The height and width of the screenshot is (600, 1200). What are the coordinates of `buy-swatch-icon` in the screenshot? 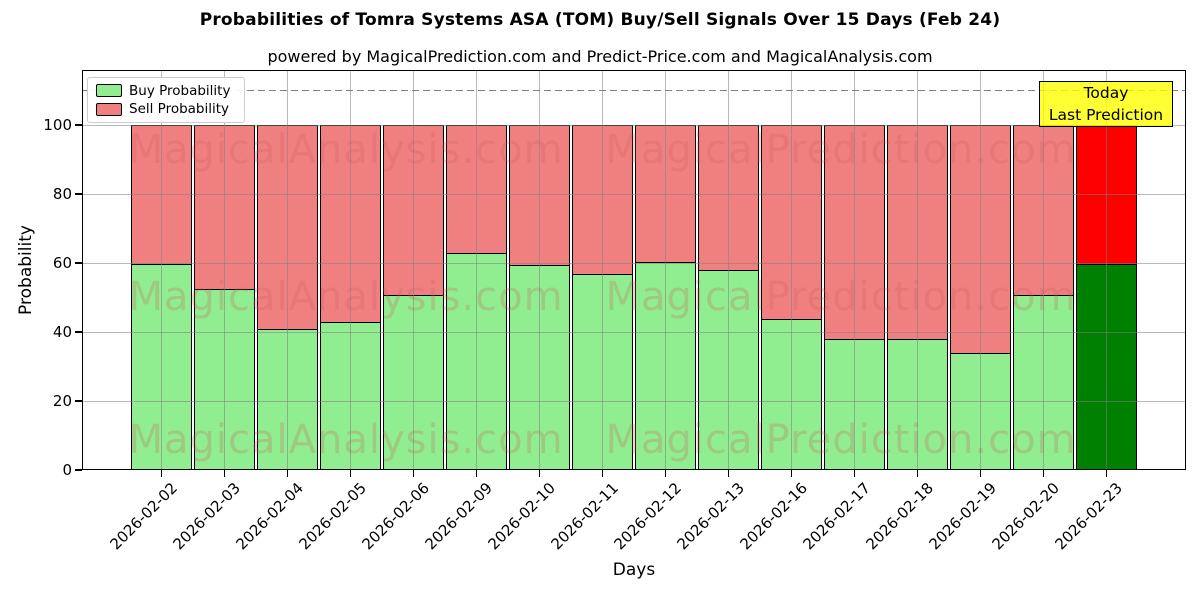 It's located at (109, 91).